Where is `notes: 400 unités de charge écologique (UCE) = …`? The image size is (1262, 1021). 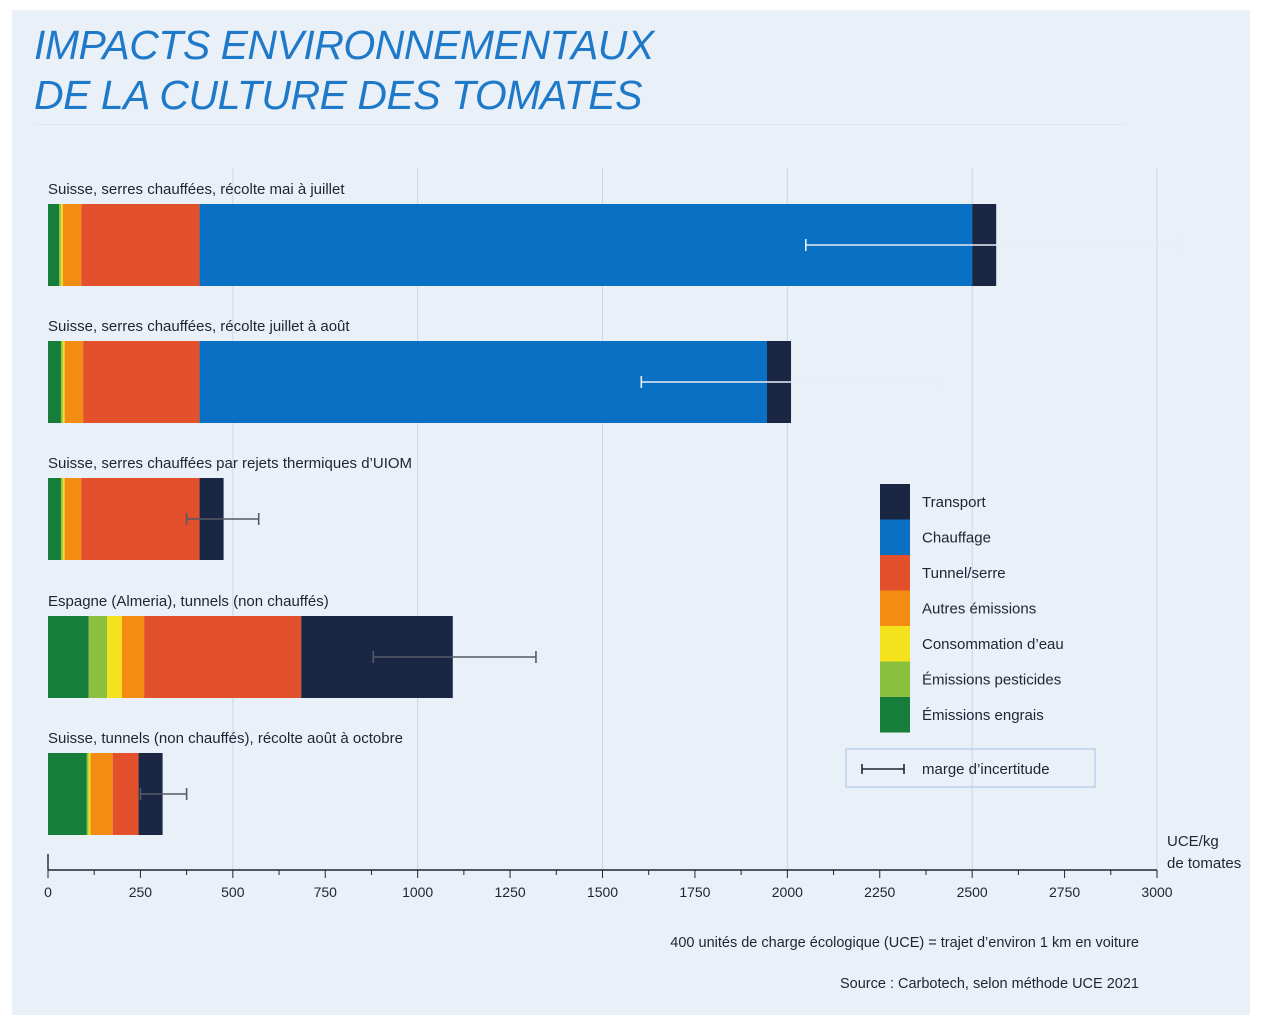
notes: 400 unités de charge écologique (UCE) = … is located at coordinates (904, 963).